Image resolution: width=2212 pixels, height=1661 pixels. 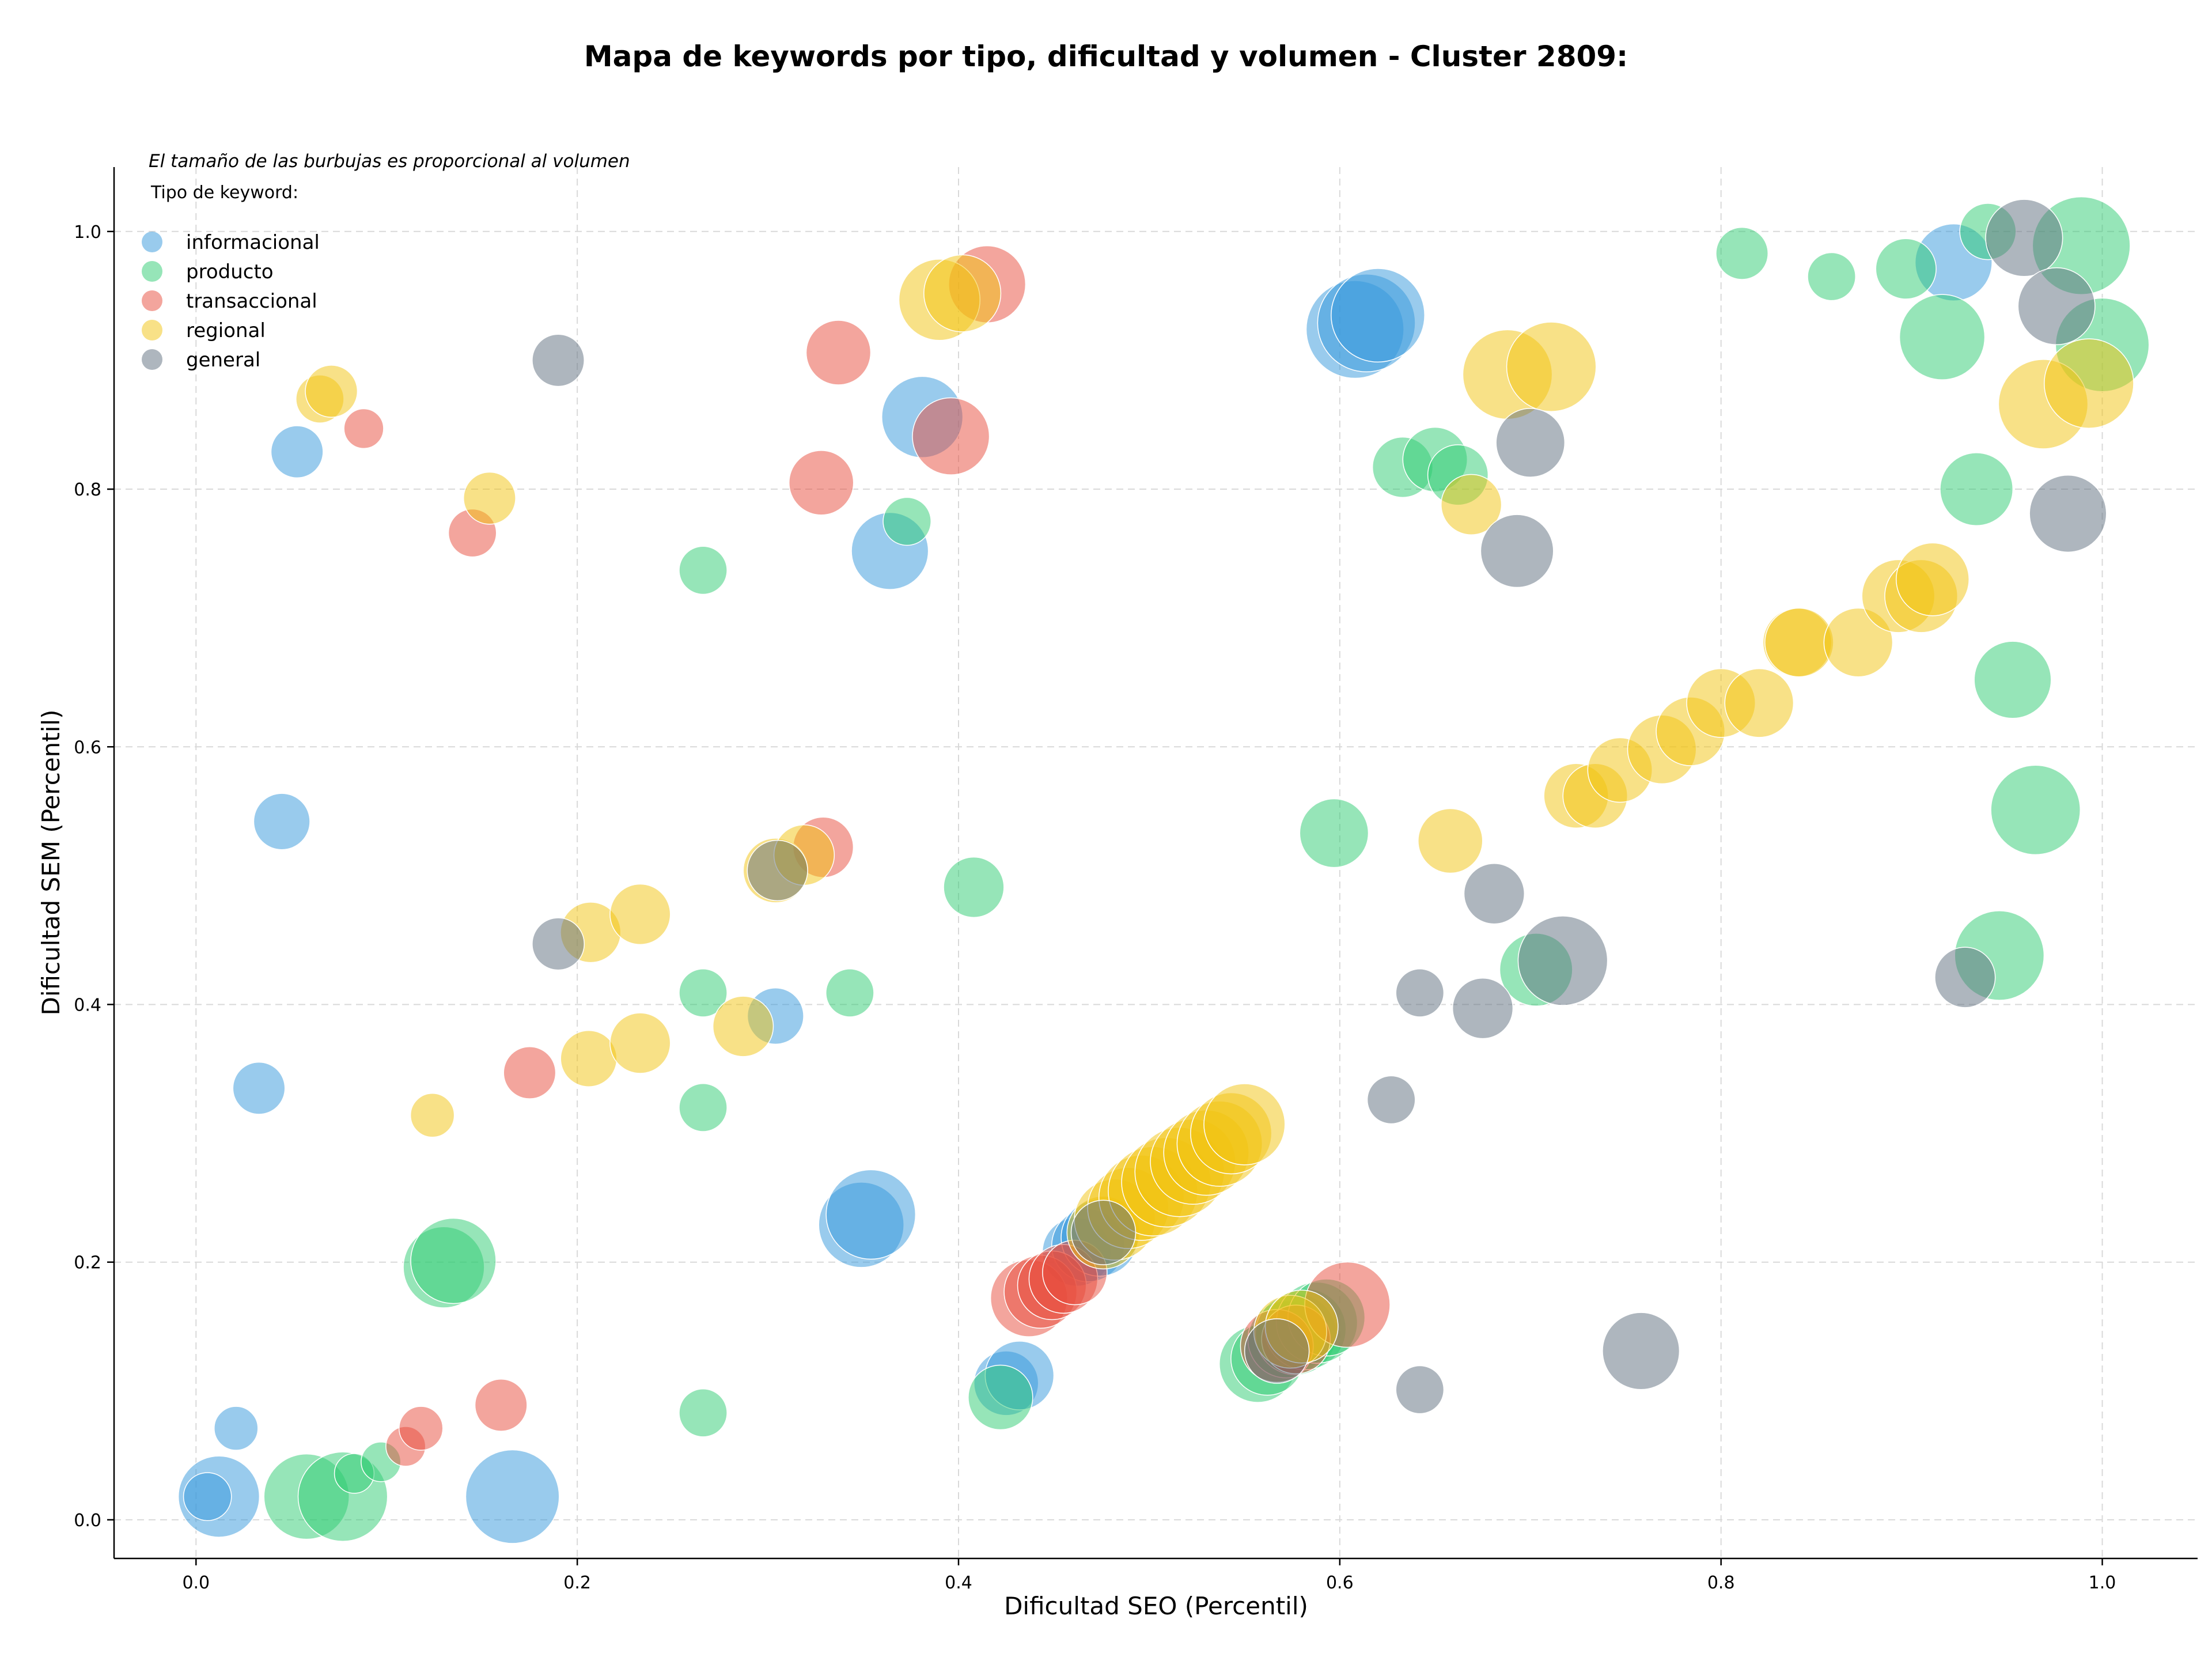 What do you see at coordinates (87, 747) in the screenshot?
I see `y-tick-label: 0.6` at bounding box center [87, 747].